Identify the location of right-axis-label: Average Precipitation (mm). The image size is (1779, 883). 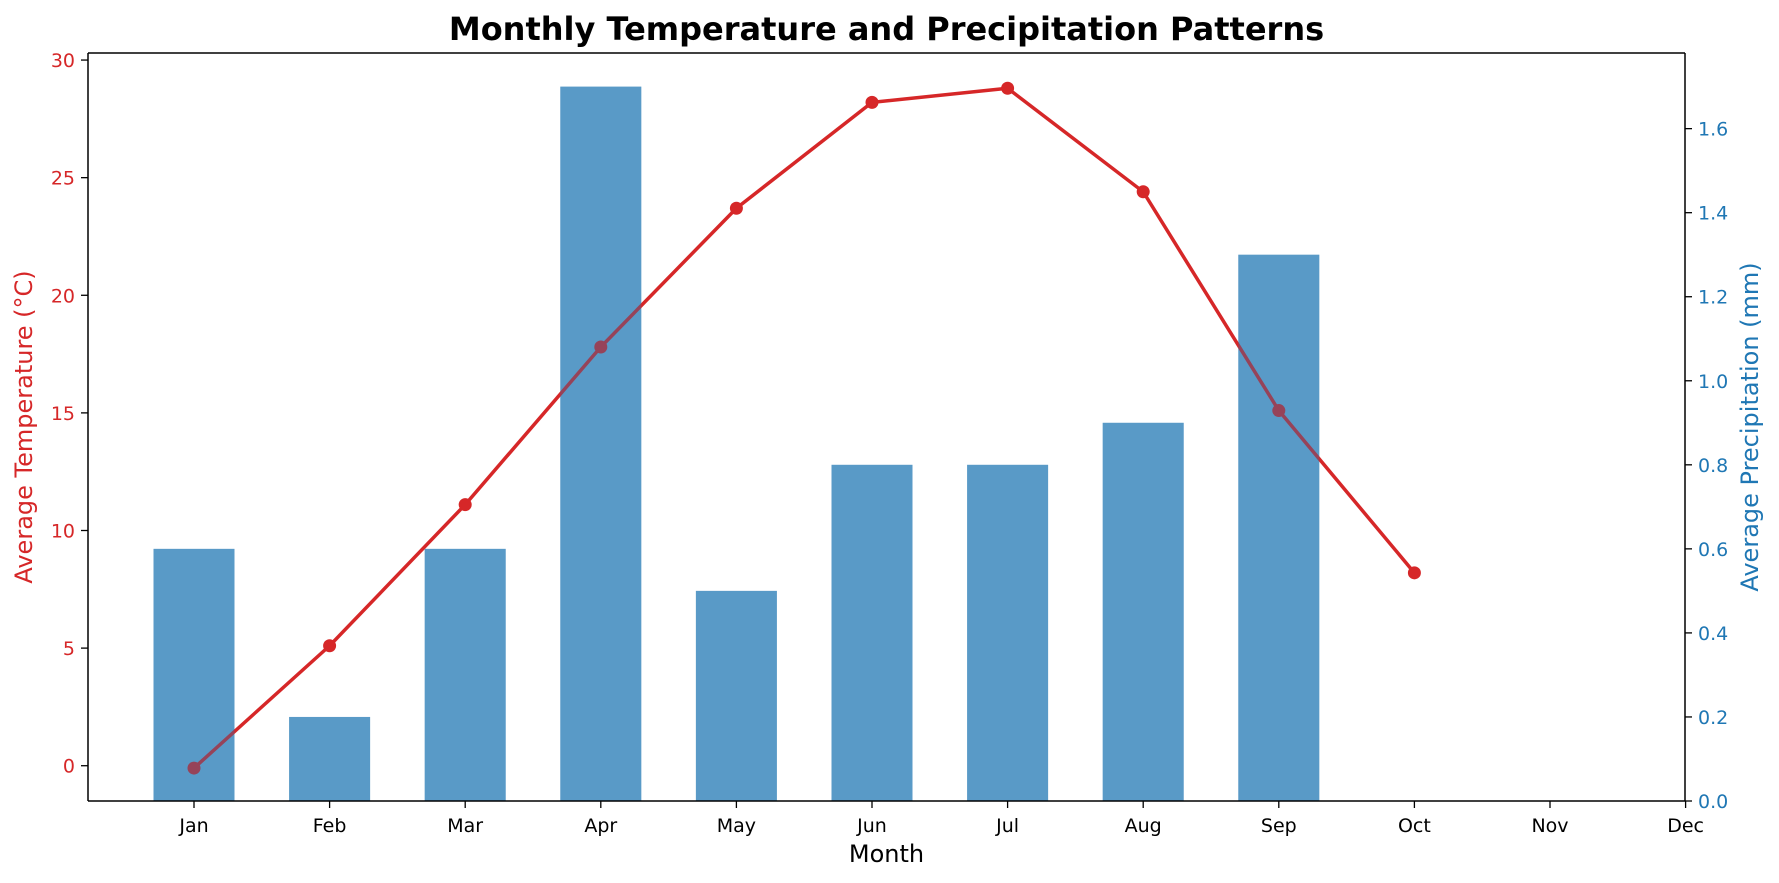
(1750, 426).